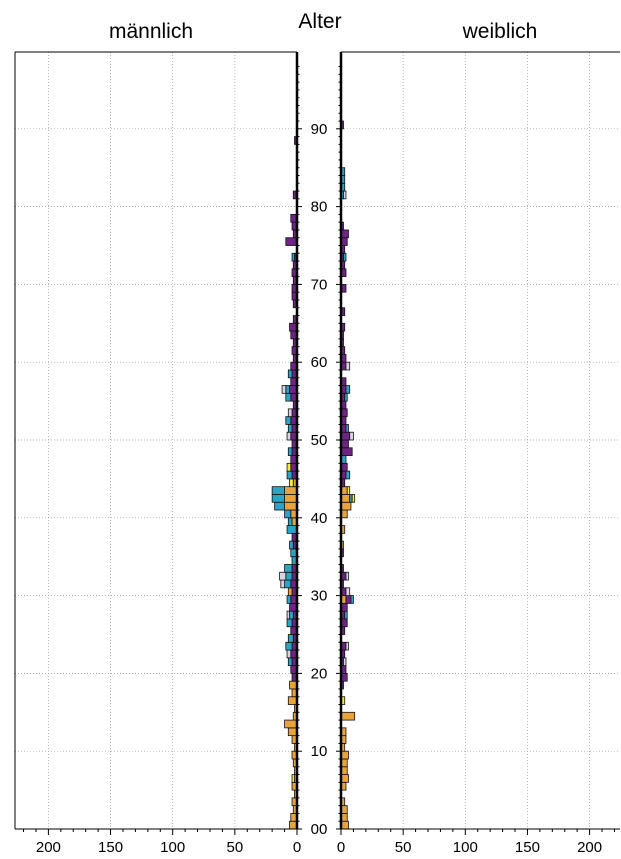 This screenshot has width=621, height=859. What do you see at coordinates (465, 847) in the screenshot?
I see `female-x-tick-label: 100` at bounding box center [465, 847].